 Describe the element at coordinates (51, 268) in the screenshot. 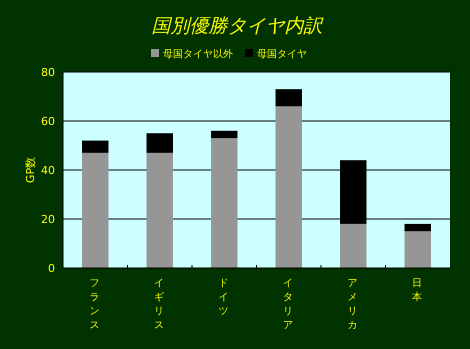

I see `y-tick-label: 0` at that location.